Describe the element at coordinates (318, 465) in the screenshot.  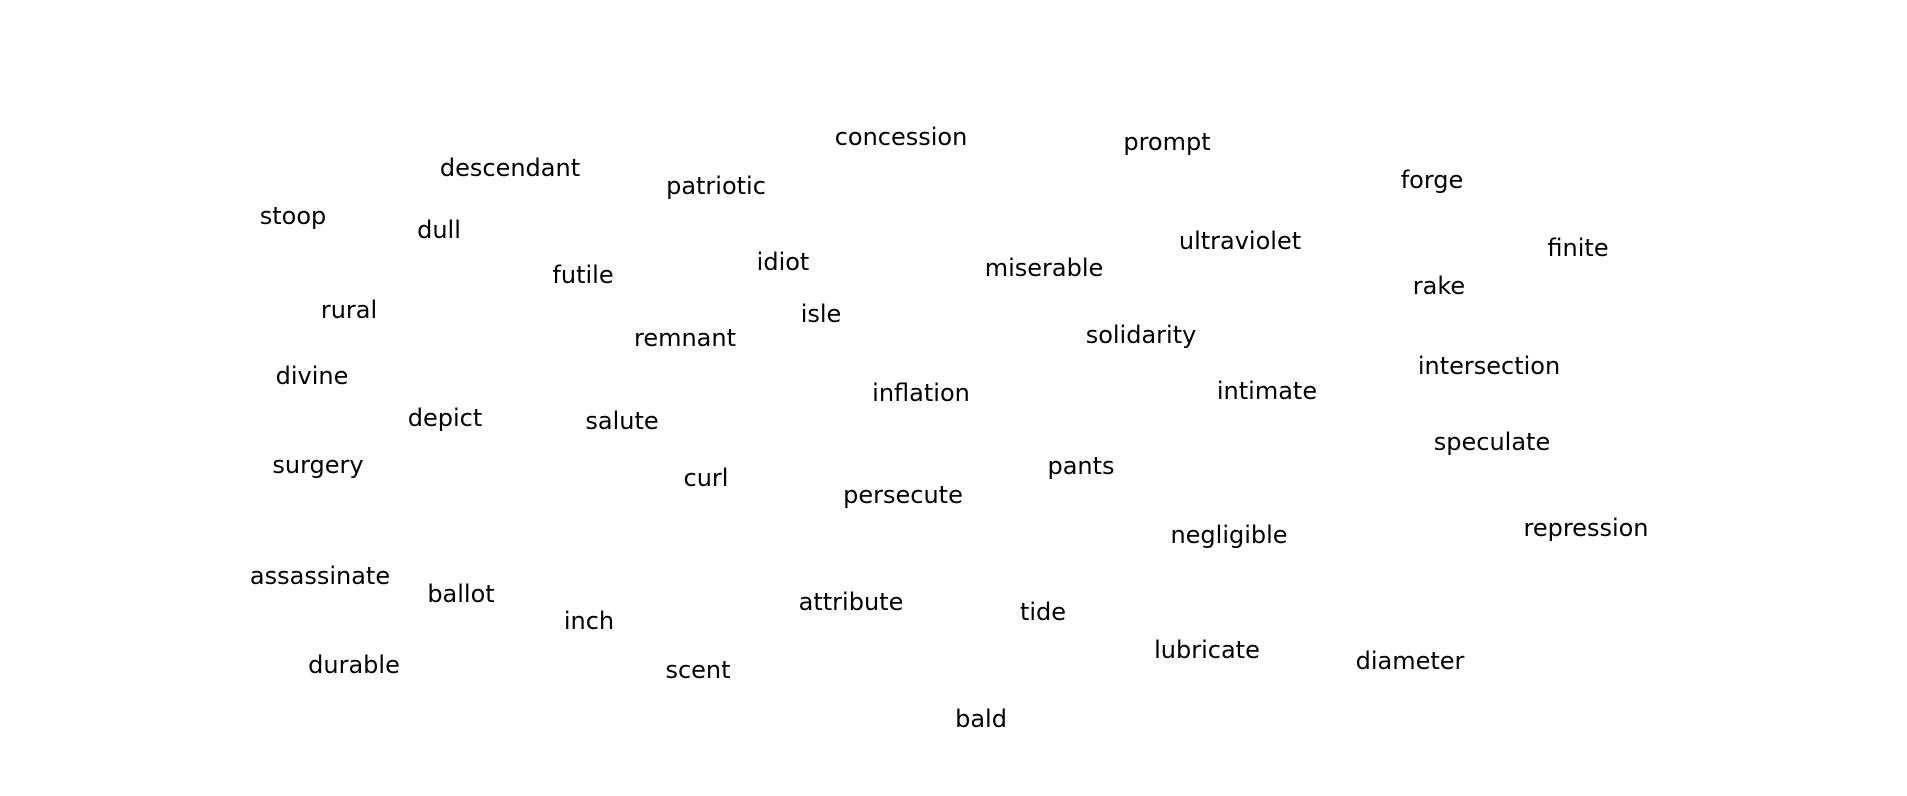
I see `word-surgery: surgery` at that location.